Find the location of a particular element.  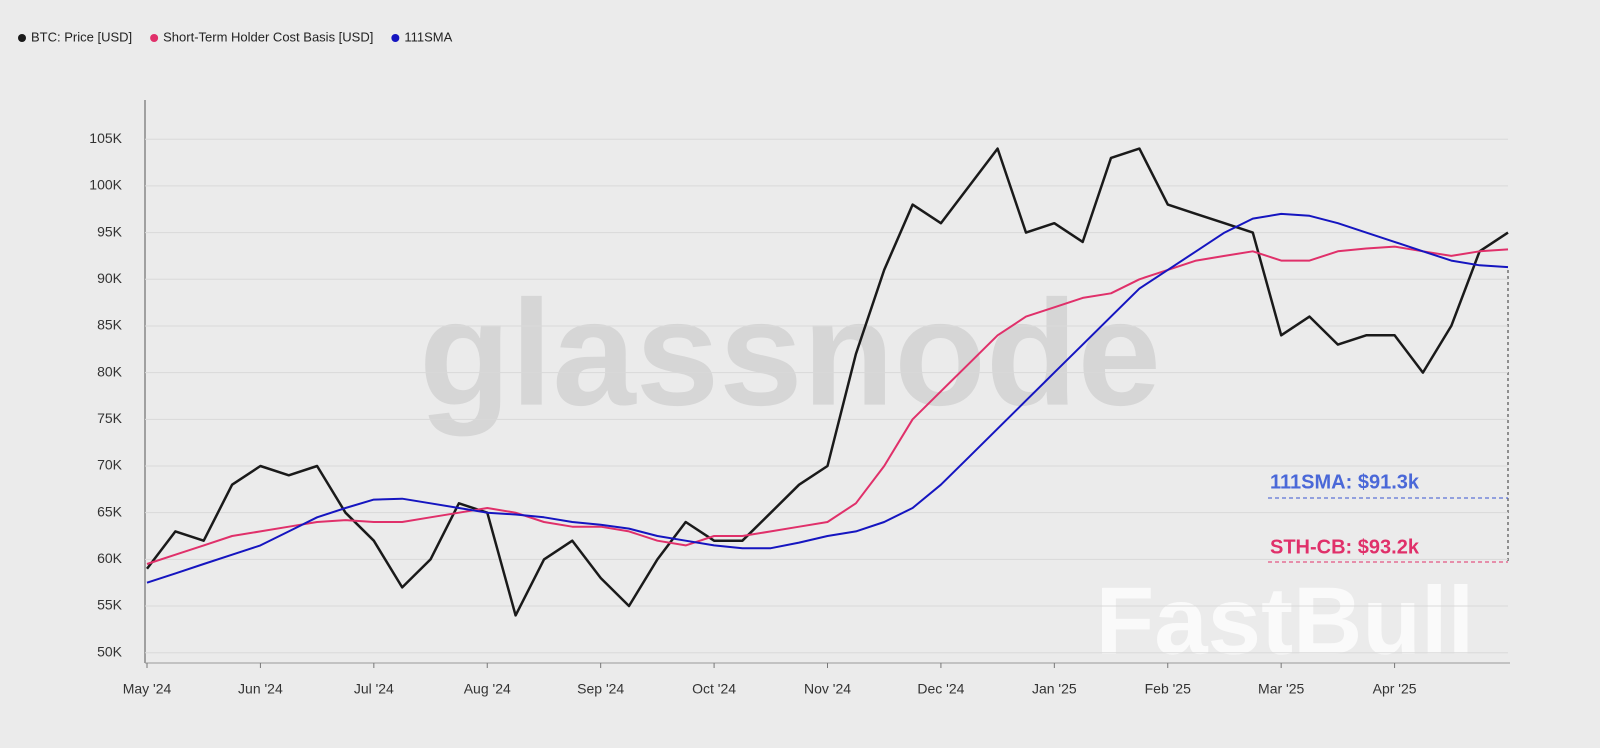

annotation: STH-CB: $93.2k is located at coordinates (1345, 547).